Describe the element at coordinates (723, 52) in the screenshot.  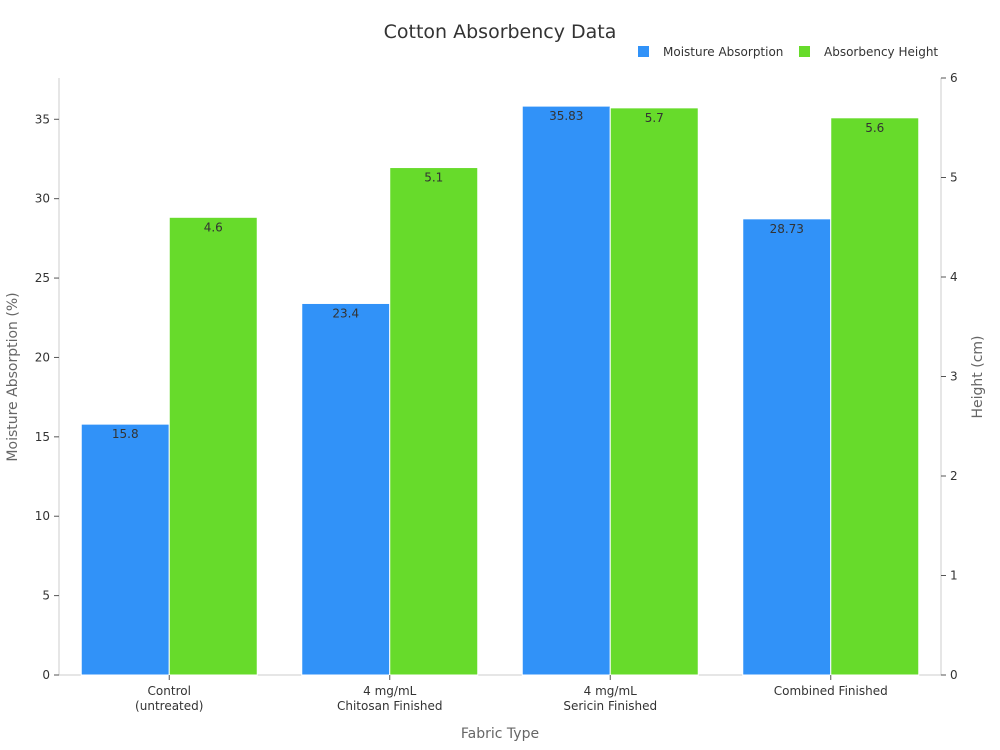
I see `legend-label: Moisture Absorption` at that location.